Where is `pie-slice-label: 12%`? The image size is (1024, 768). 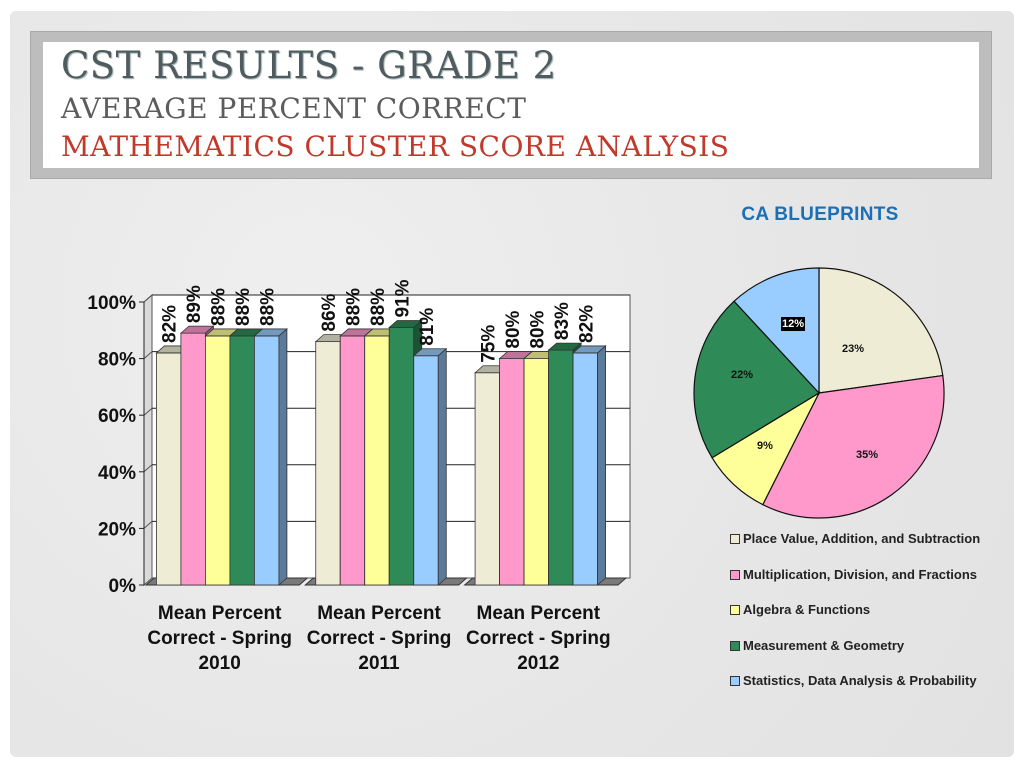 pie-slice-label: 12% is located at coordinates (793, 324).